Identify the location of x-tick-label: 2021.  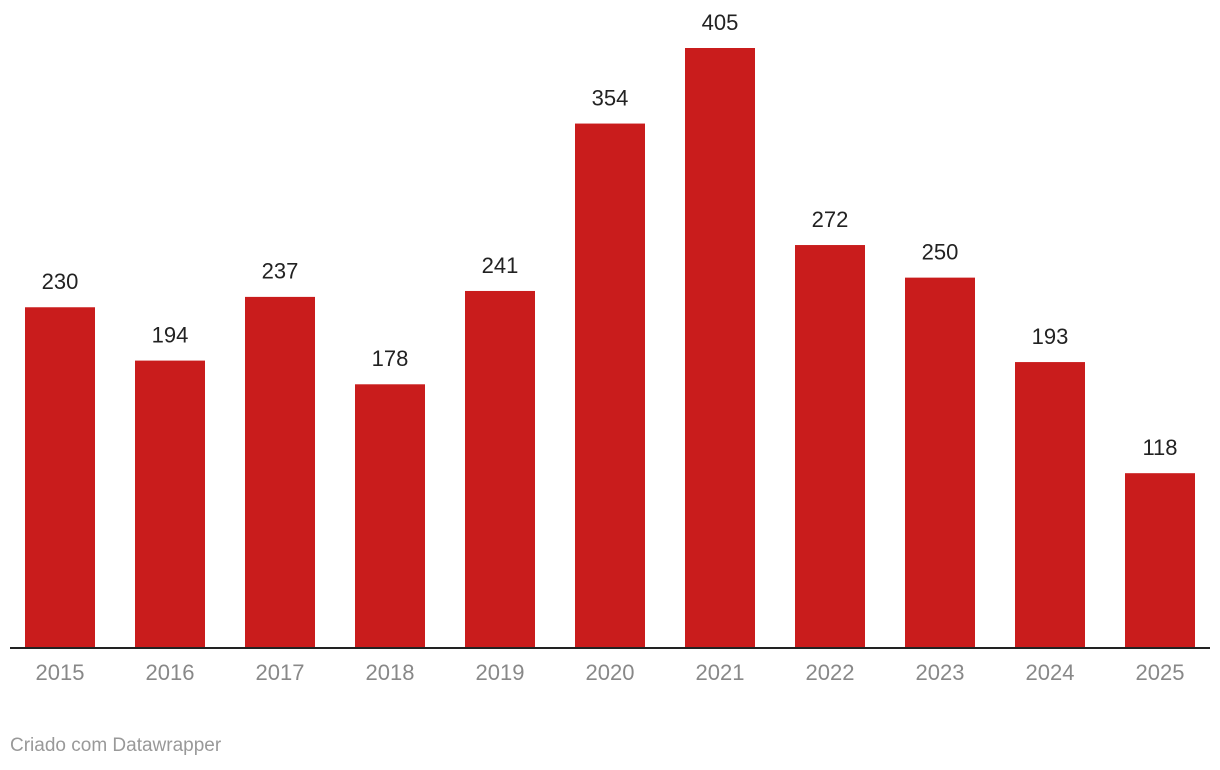
(720, 672).